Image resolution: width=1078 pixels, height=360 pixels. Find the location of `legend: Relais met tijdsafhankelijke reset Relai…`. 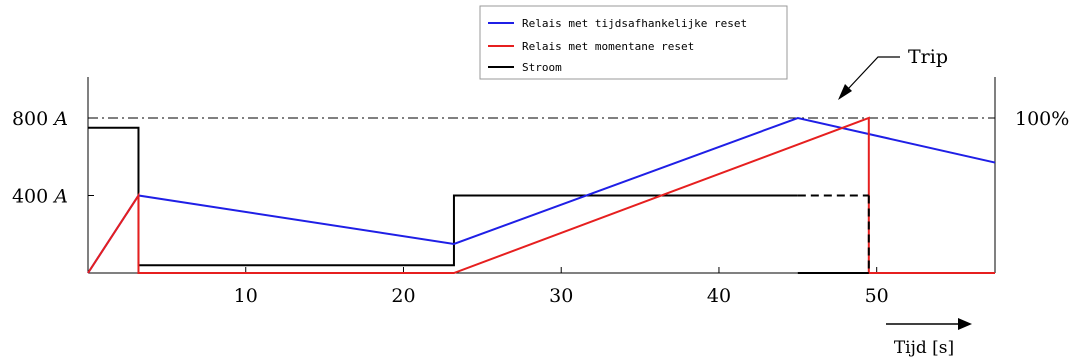

legend: Relais met tijdsafhankelijke reset Relai… is located at coordinates (633, 42).